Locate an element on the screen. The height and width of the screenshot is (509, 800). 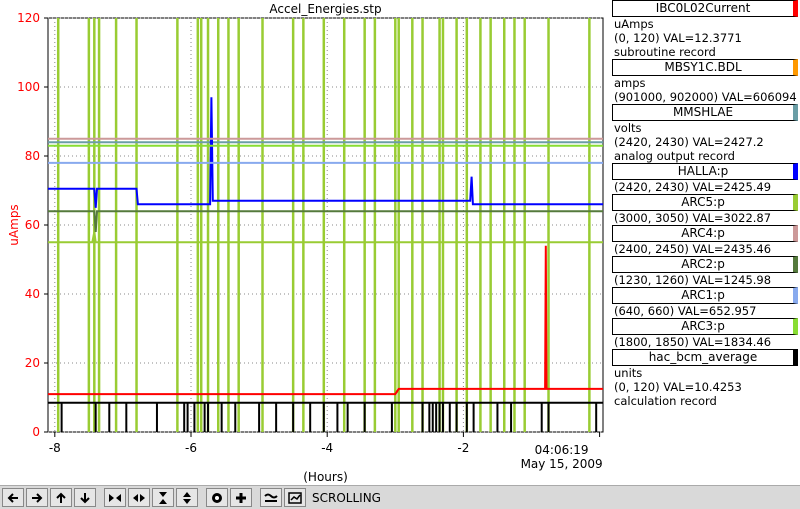
zoom-in-y-button is located at coordinates (163, 497).